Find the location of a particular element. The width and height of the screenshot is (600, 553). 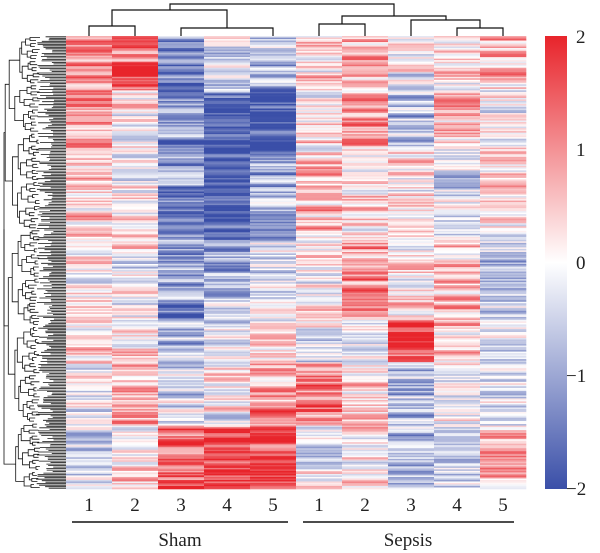

column-labels: 1 2 3 4 5 1 2 3 4 5 is located at coordinates (296, 505).